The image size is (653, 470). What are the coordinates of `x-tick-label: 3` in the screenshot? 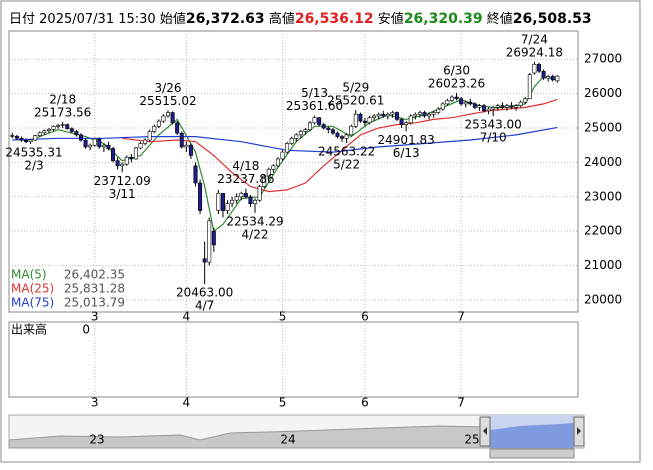 It's located at (95, 317).